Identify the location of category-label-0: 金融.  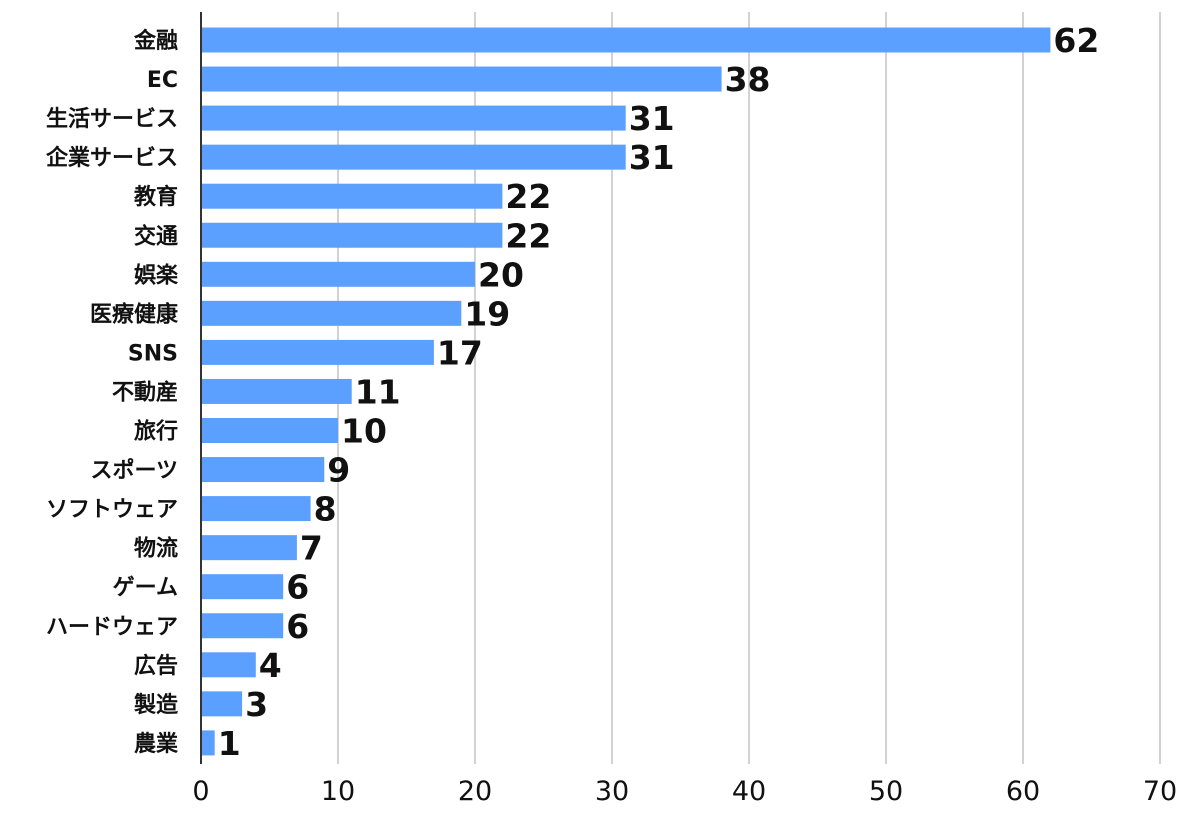
(155, 41).